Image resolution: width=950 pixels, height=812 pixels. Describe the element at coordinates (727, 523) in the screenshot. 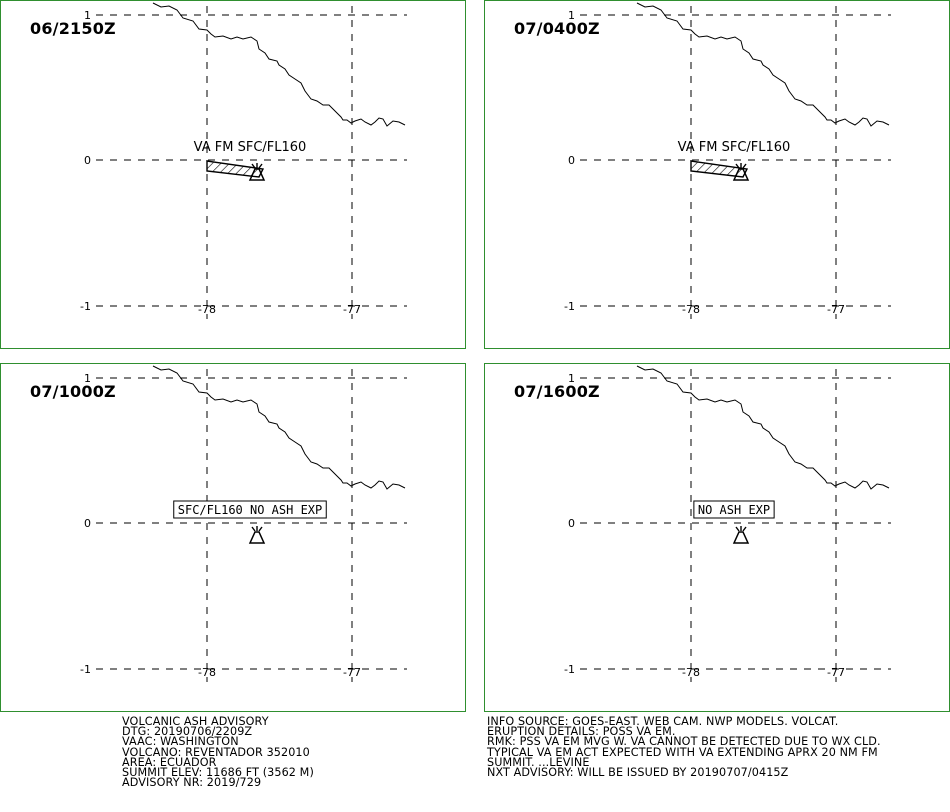

I see `map-canvas: 1 0 -1 -78 -77 NO ASH EXP` at that location.